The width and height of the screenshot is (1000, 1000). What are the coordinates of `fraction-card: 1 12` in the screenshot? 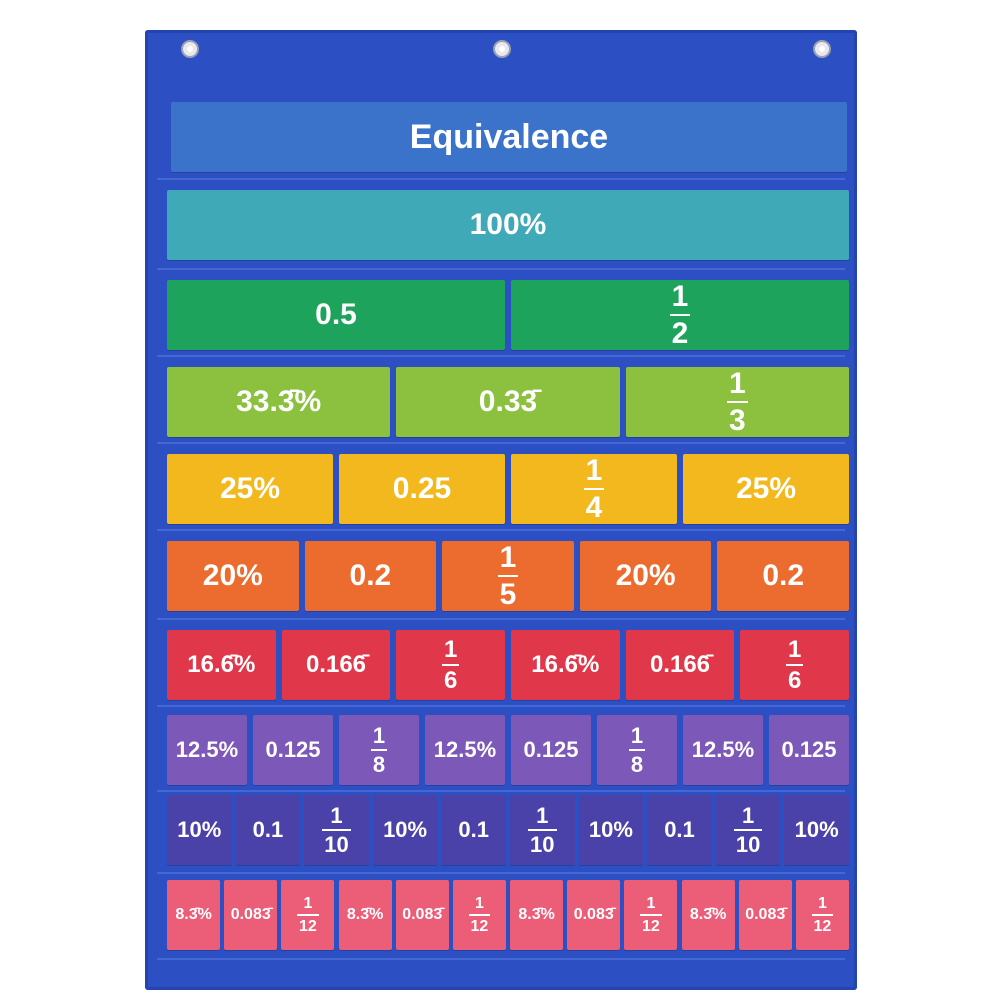 It's located at (308, 915).